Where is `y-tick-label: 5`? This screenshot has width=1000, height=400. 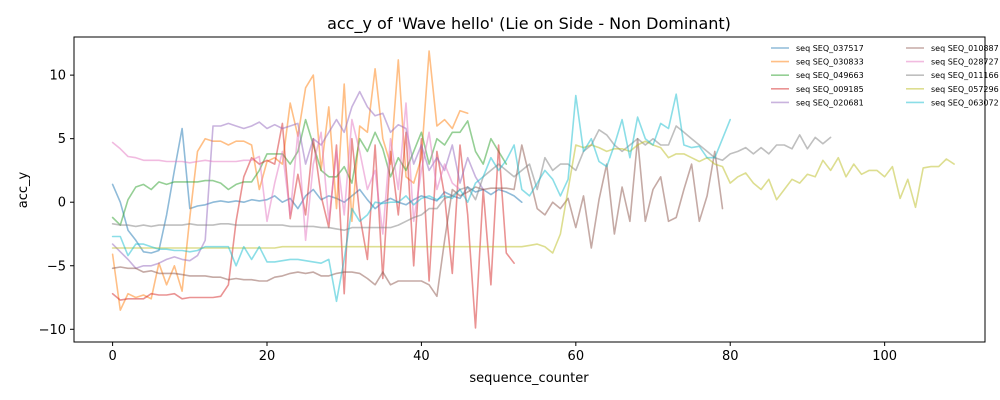 y-tick-label: 5 is located at coordinates (62, 139).